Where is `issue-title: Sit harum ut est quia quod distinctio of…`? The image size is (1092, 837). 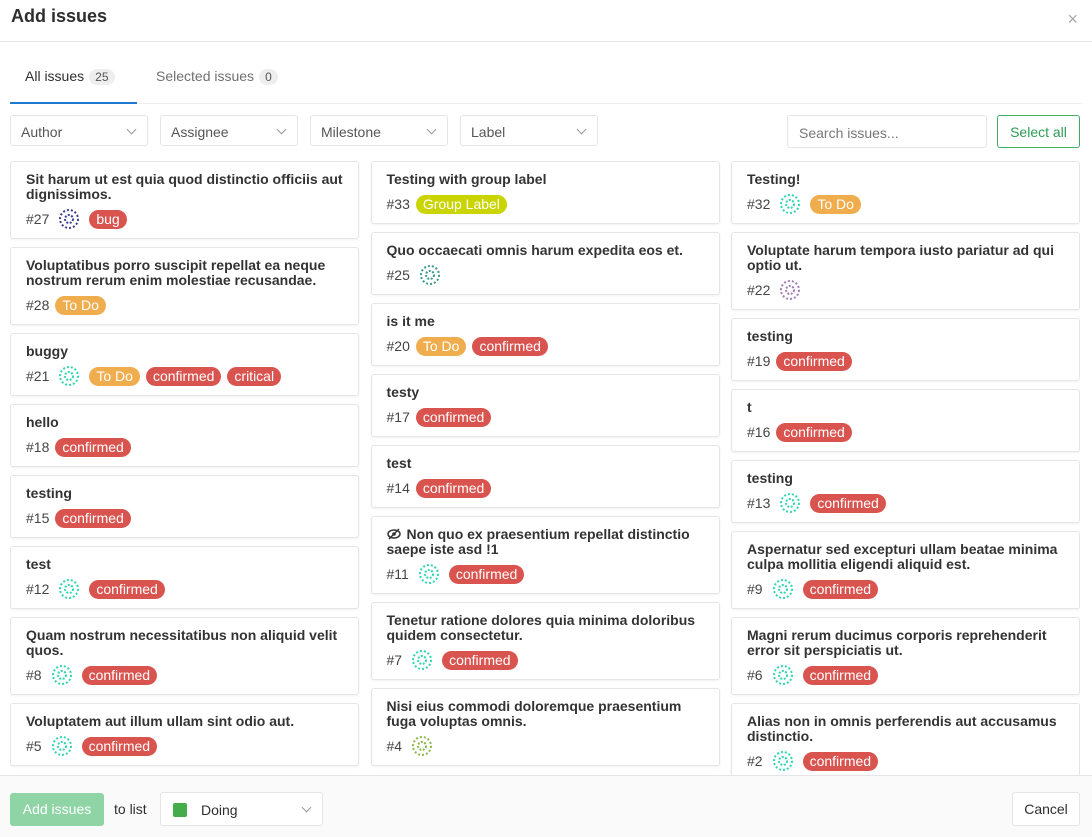
issue-title: Sit harum ut est quia quod distinctio of… is located at coordinates (184, 186).